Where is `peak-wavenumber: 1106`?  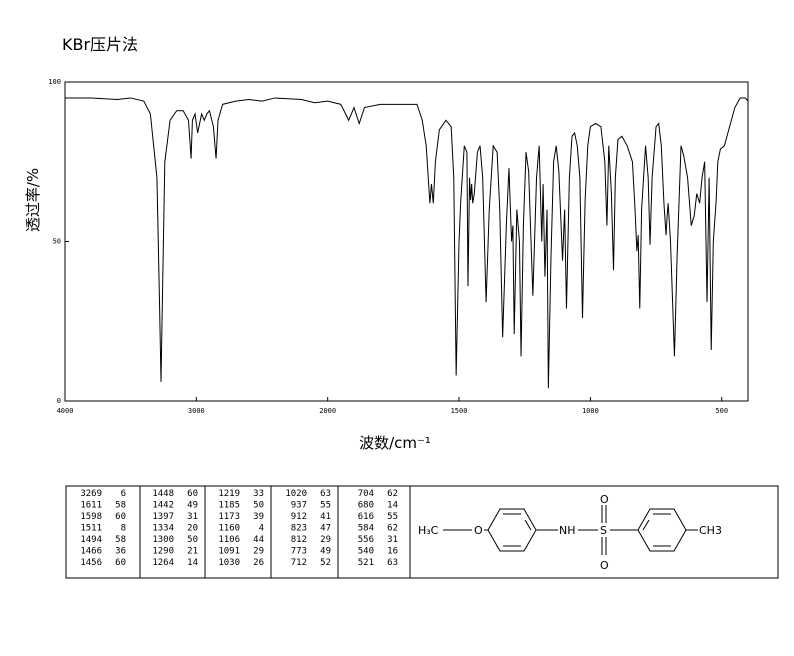 peak-wavenumber: 1106 is located at coordinates (229, 540).